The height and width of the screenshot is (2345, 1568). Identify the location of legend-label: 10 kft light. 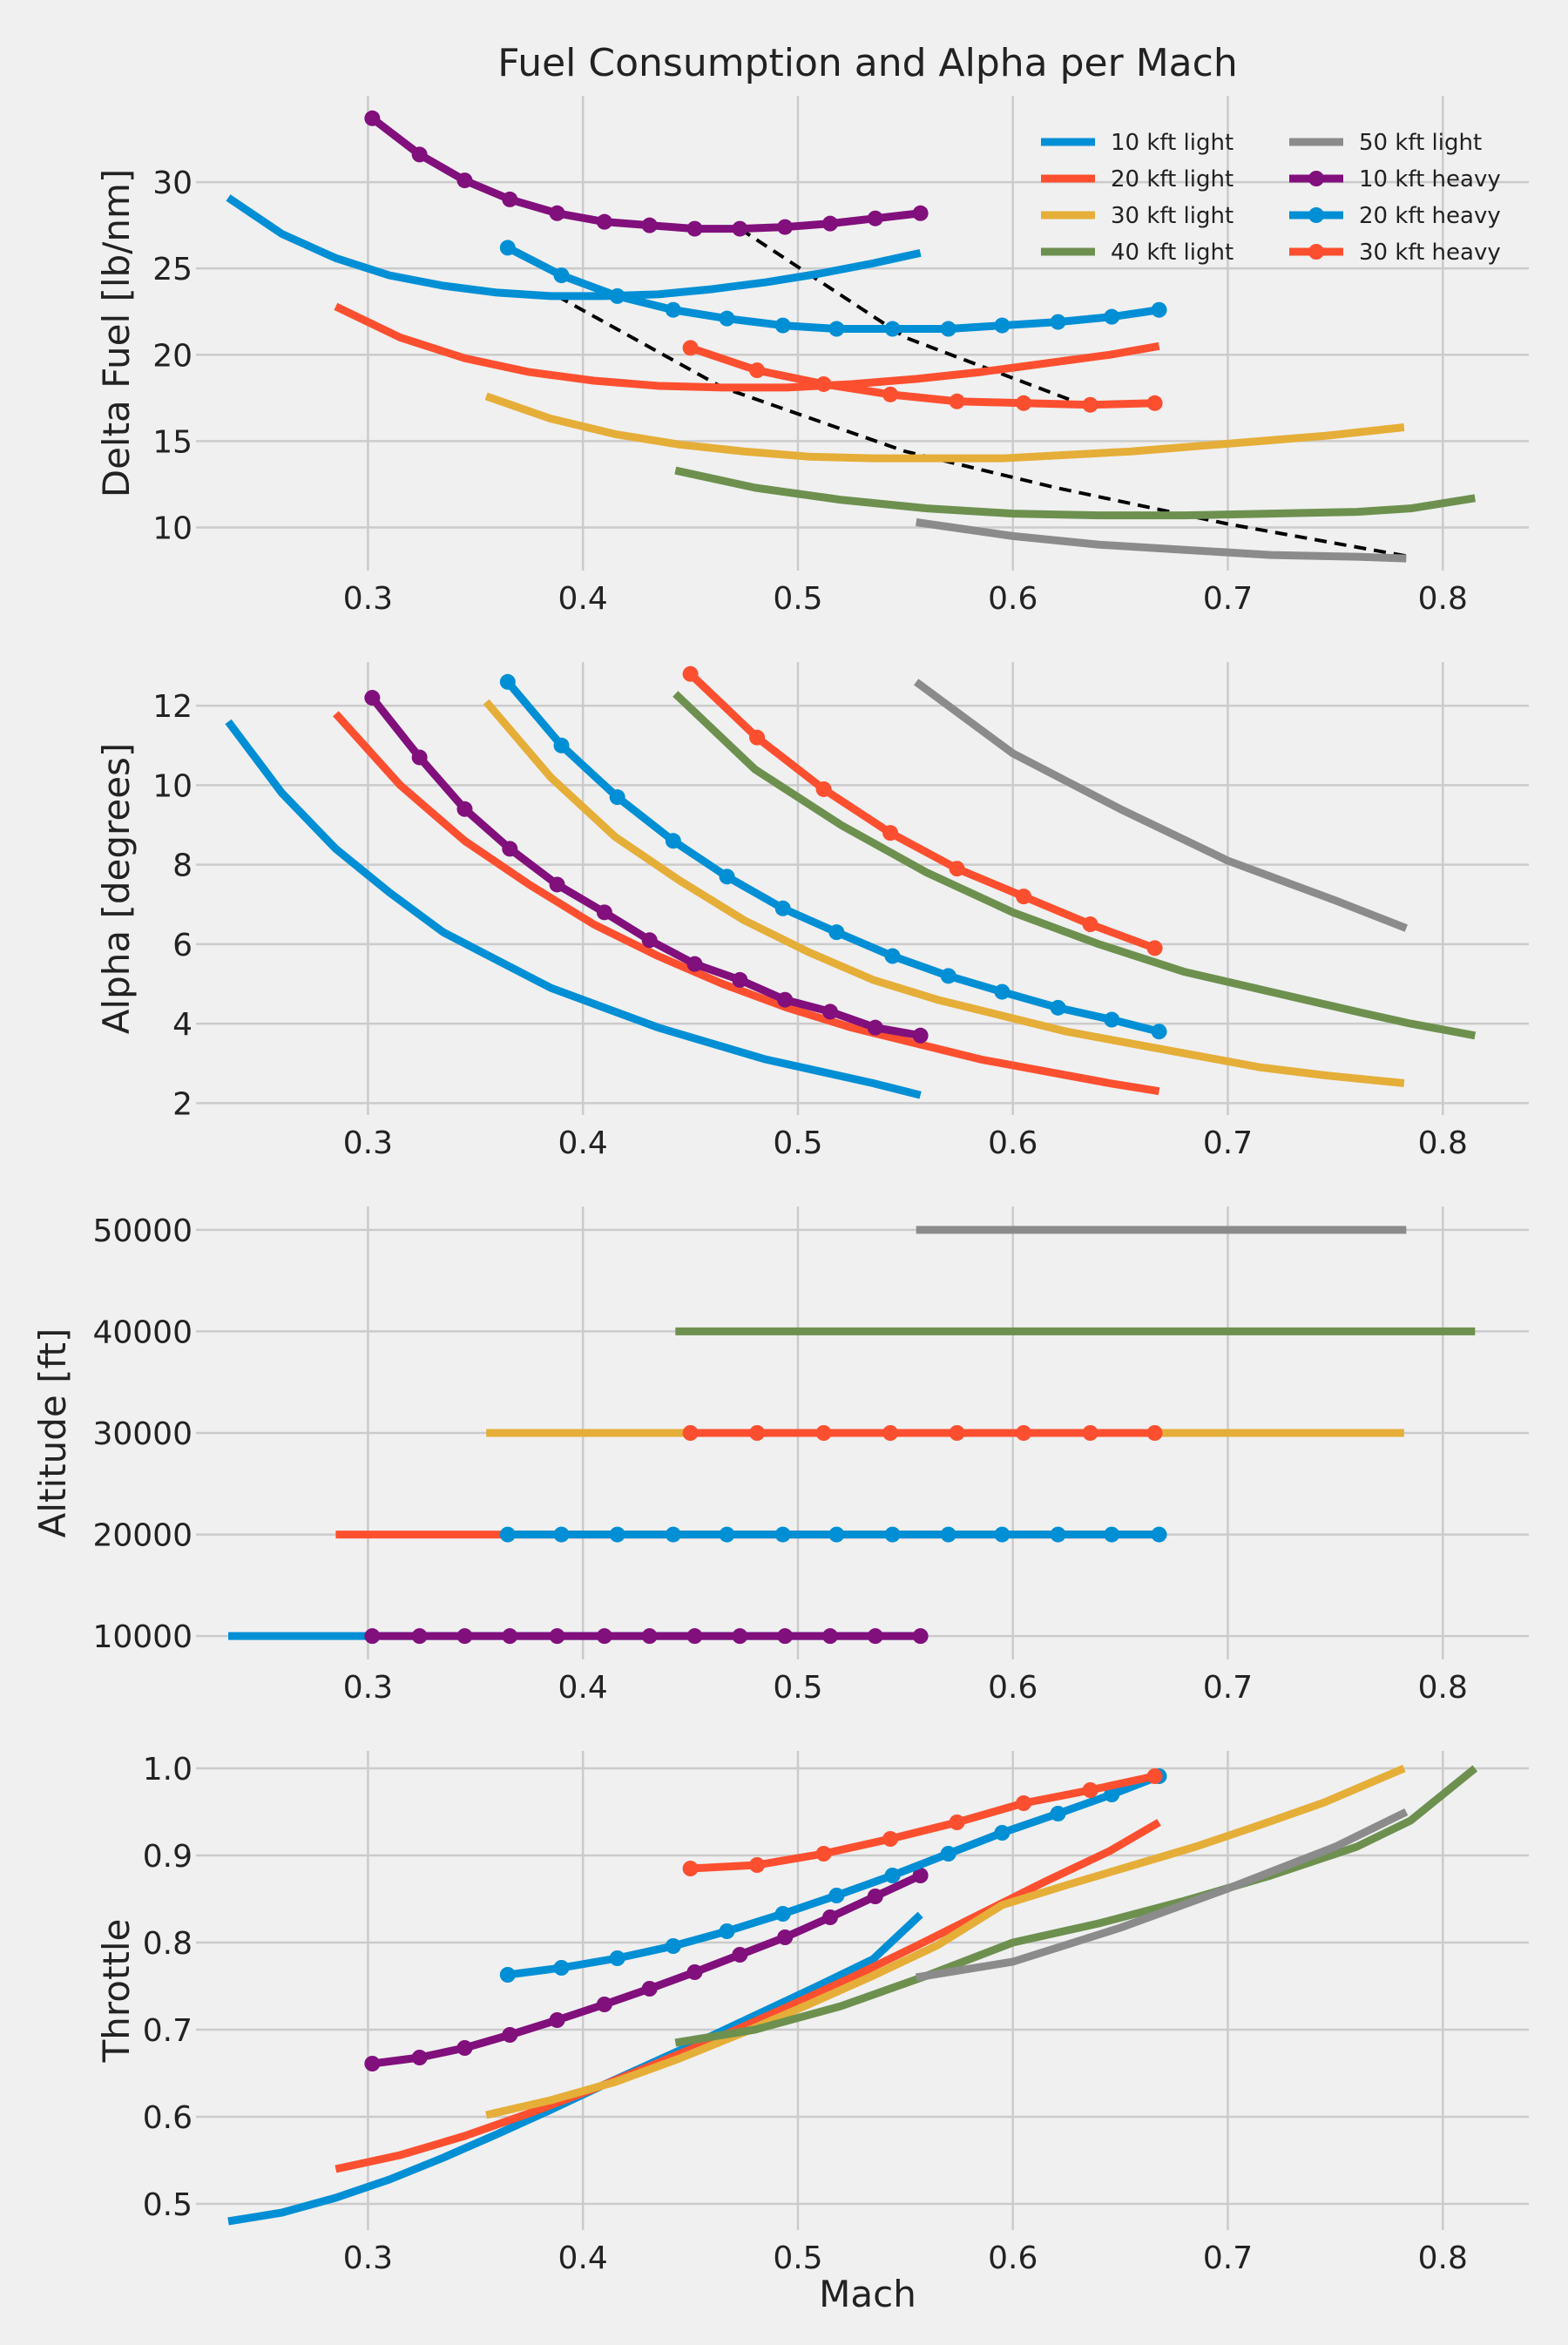
(1172, 143).